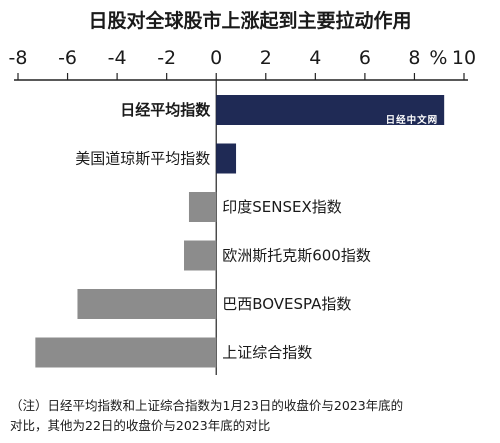  What do you see at coordinates (207, 405) in the screenshot?
I see `footnote-line-1: （注）日经平均指数和上证综合指数为1月23日的收盘价与2023年底的` at bounding box center [207, 405].